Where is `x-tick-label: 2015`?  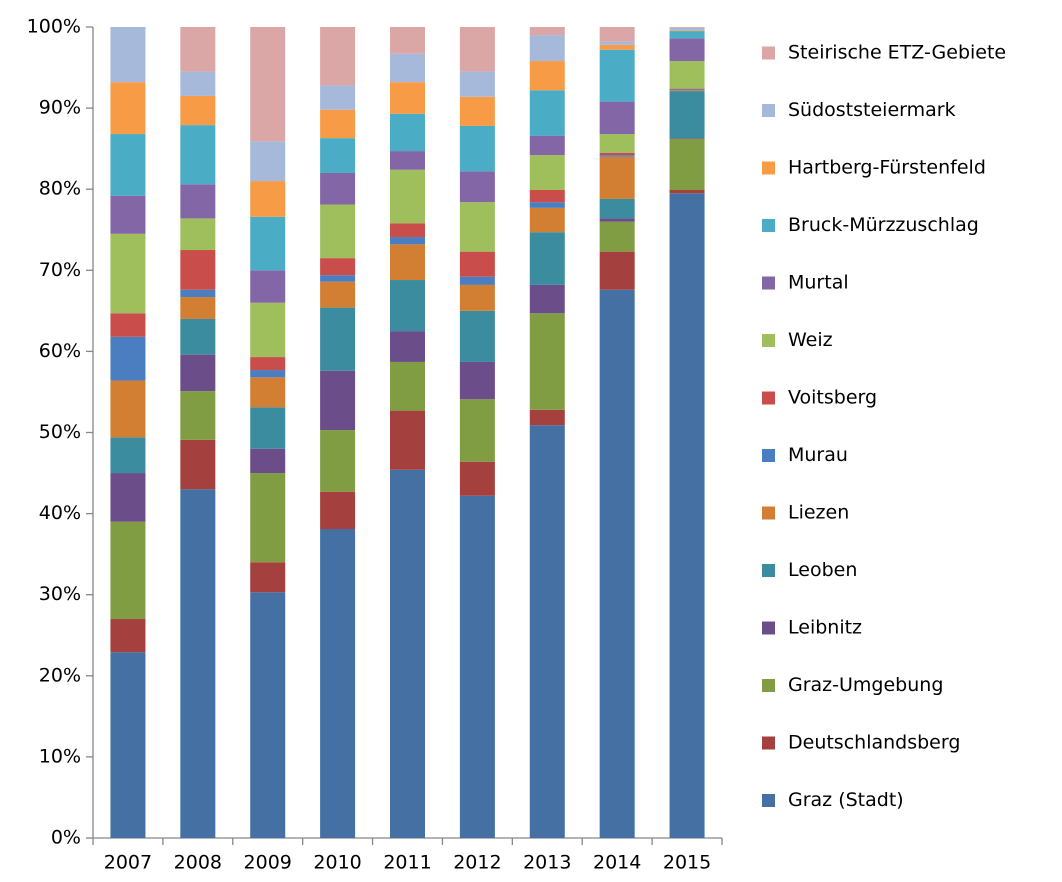 x-tick-label: 2015 is located at coordinates (687, 863).